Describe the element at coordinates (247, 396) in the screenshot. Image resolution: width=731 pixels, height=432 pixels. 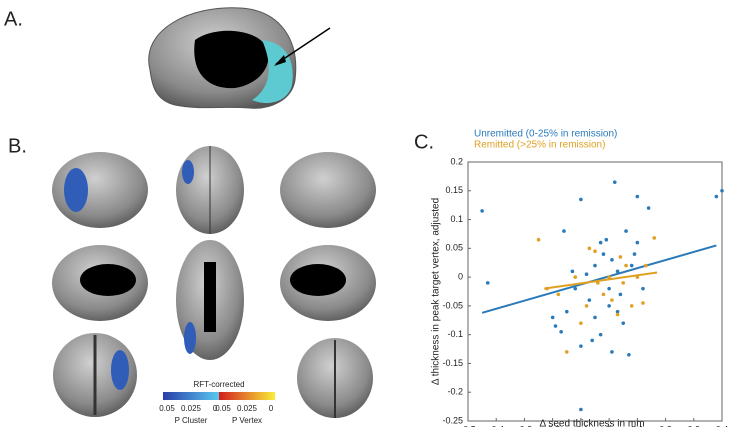
I see `colorbar-vertex` at that location.